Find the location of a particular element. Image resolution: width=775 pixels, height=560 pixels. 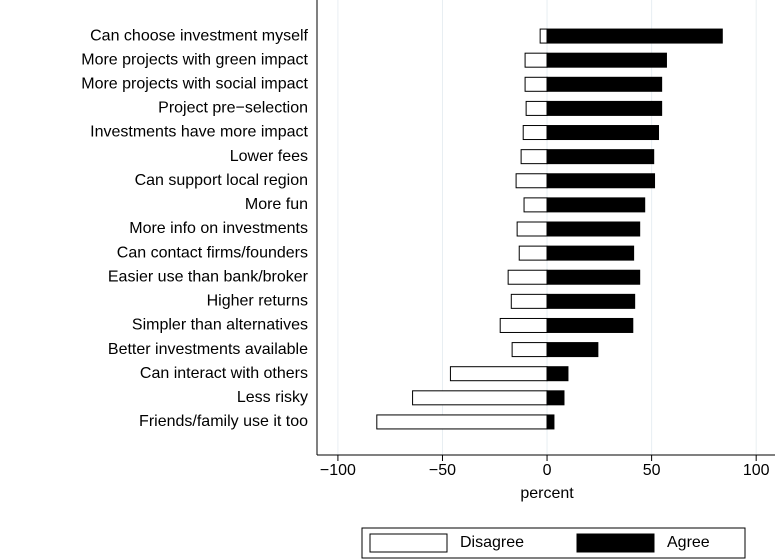

x-tick-label: 50 is located at coordinates (652, 470).